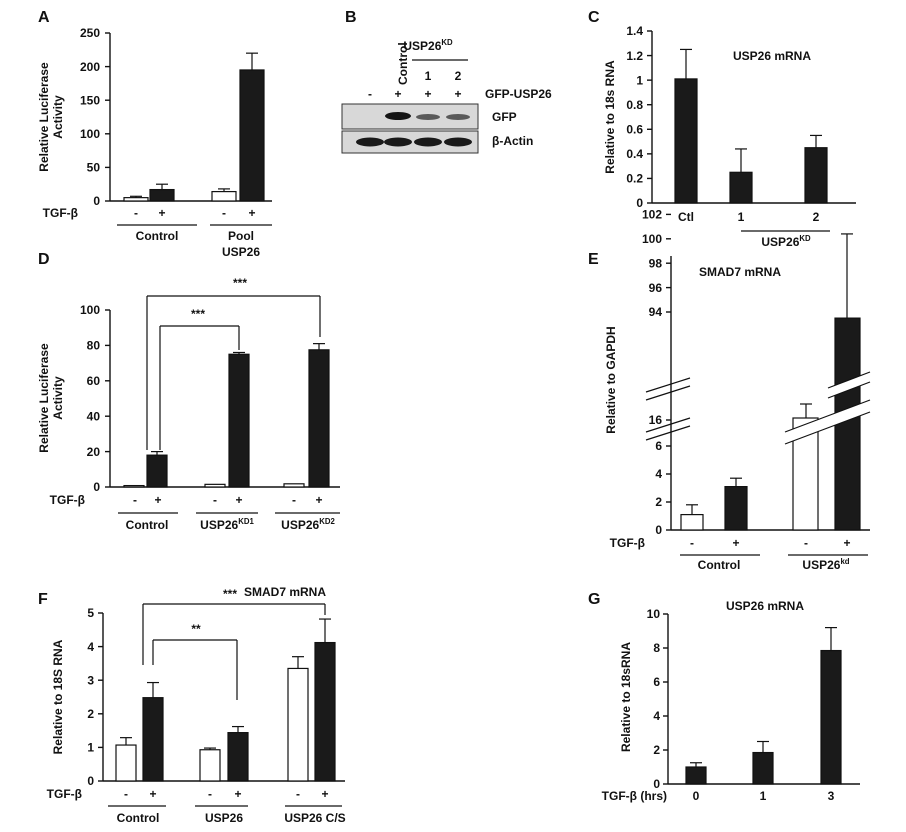  I want to click on panel-f-y-tick-label: 4, so click(90, 647).